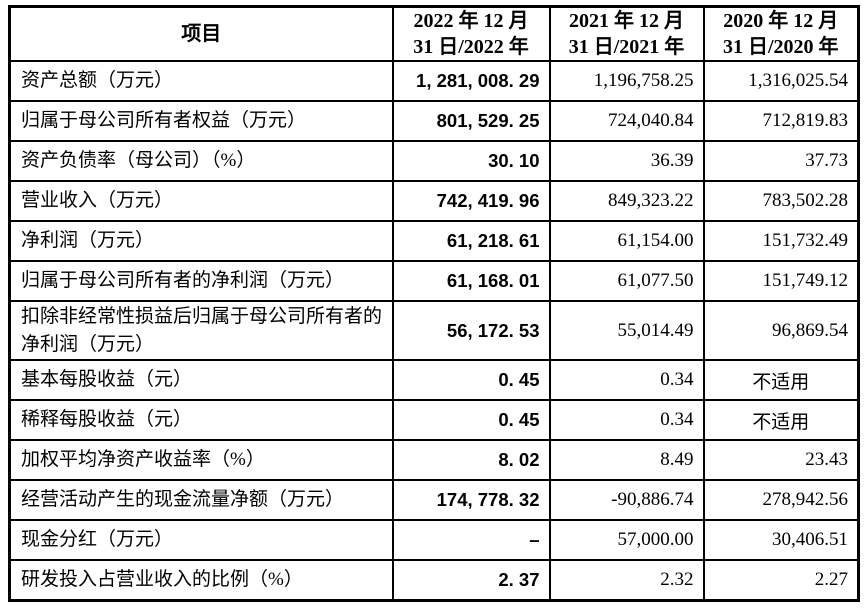 The width and height of the screenshot is (865, 615). Describe the element at coordinates (201, 500) in the screenshot. I see `row-item-label: 经营活动产生的现金流量净额（万元）` at that location.